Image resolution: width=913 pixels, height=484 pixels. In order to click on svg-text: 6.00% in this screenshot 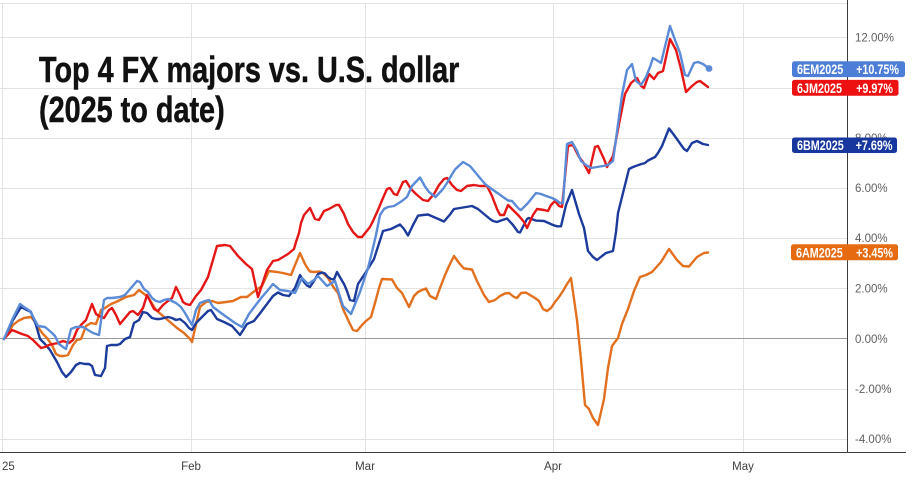, I will do `click(871, 189)`.